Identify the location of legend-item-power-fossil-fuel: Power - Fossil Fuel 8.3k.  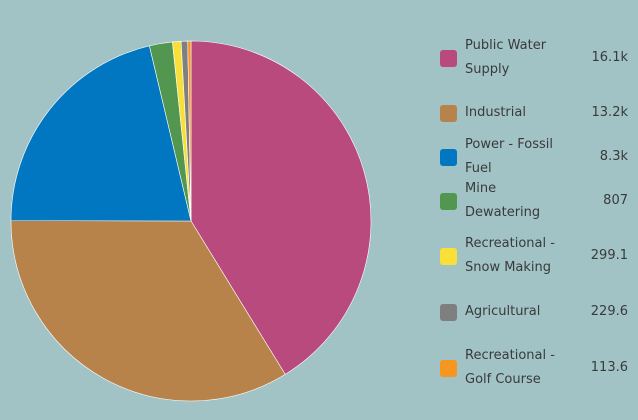
(535, 157).